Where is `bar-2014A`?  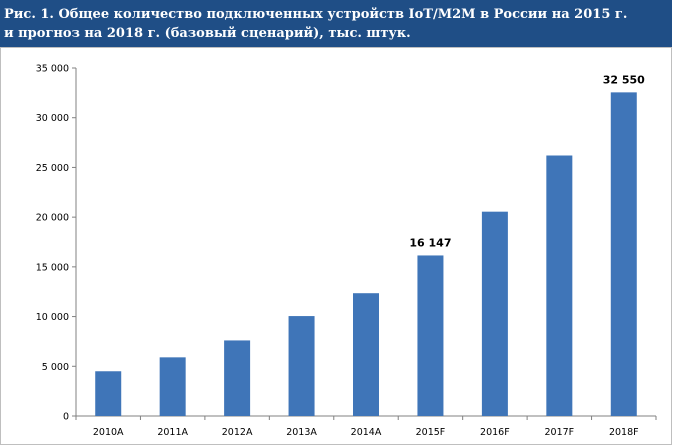 bar-2014A is located at coordinates (366, 354).